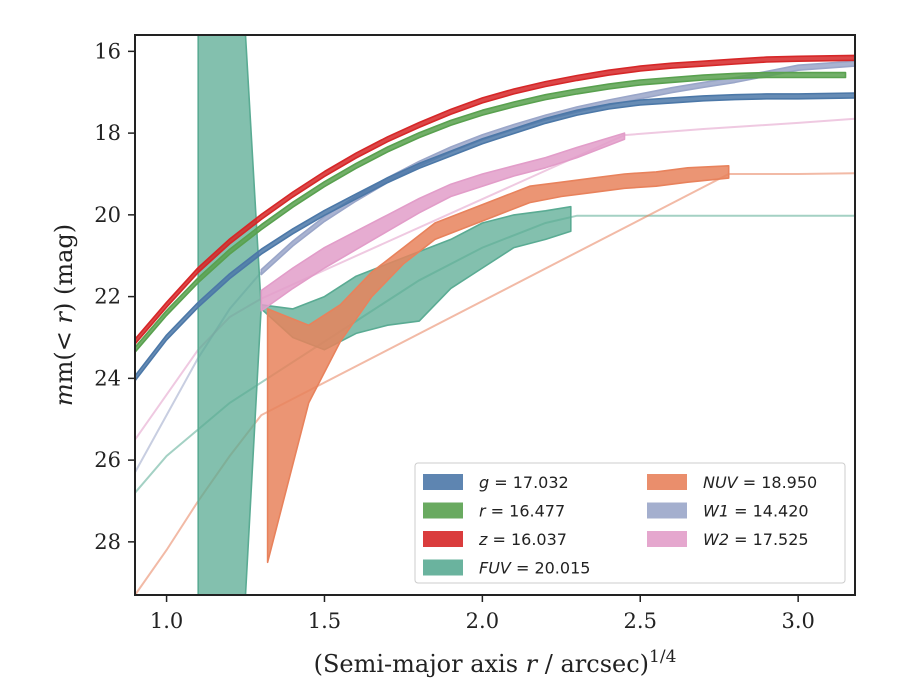  What do you see at coordinates (667, 482) in the screenshot?
I see `legend-swatch-nuv` at bounding box center [667, 482].